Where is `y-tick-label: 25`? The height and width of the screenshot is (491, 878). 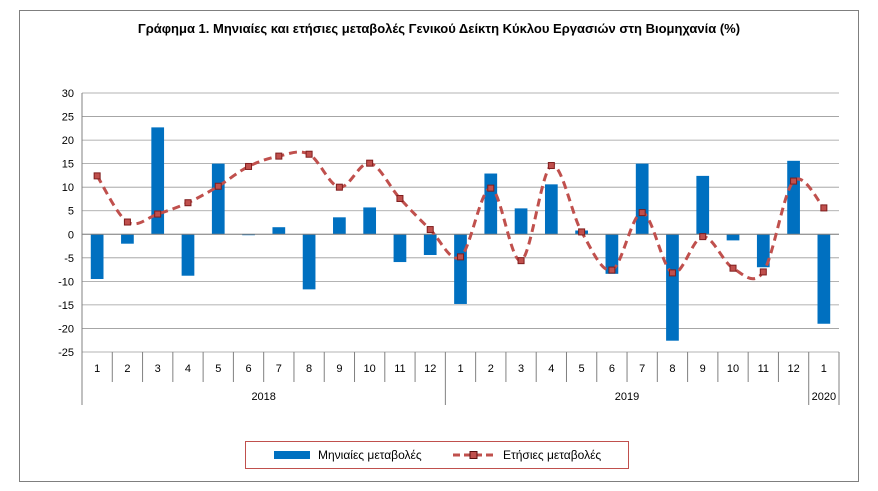 y-tick-label: 25 is located at coordinates (68, 118).